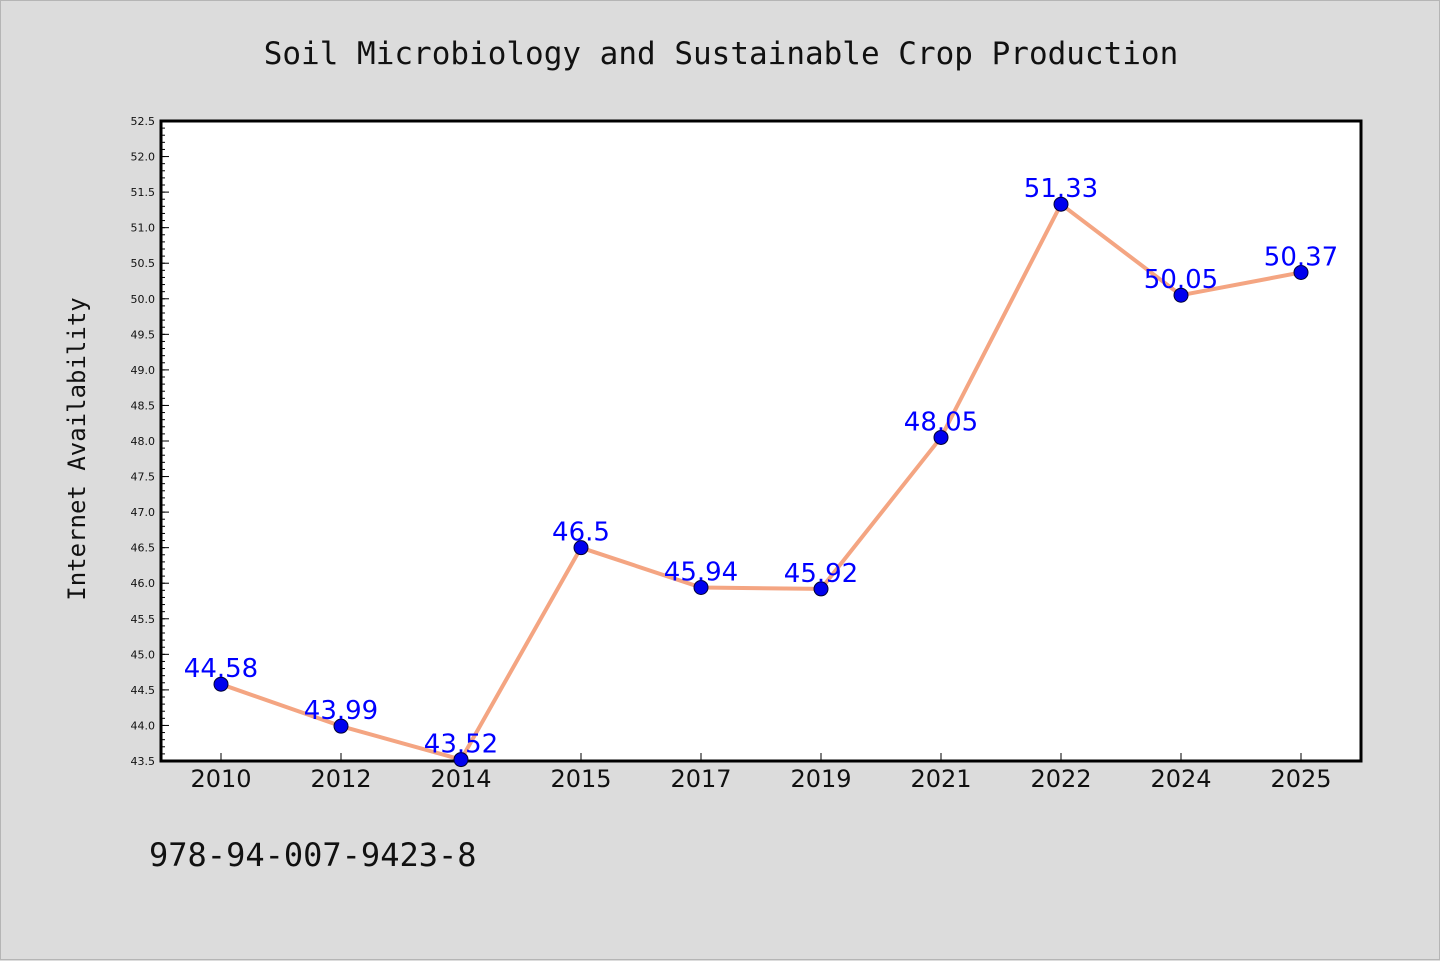 The height and width of the screenshot is (961, 1440). What do you see at coordinates (581, 533) in the screenshot?
I see `data-label: 46.5` at bounding box center [581, 533].